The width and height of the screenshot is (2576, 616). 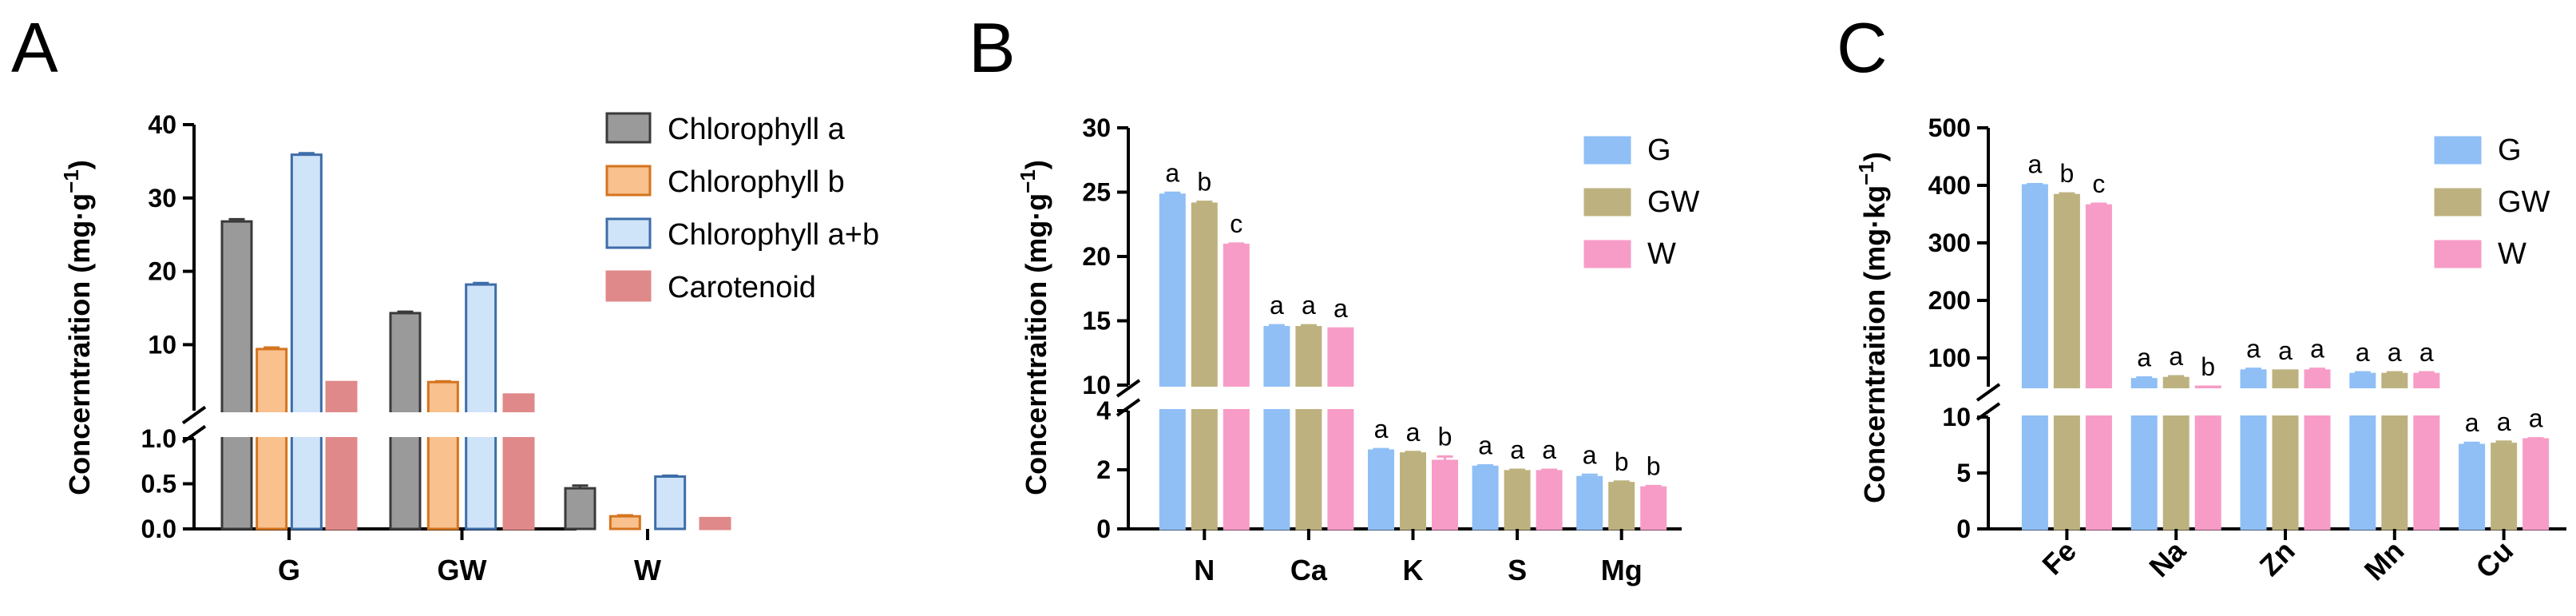 I want to click on y-tick-label: 20, so click(x=1096, y=256).